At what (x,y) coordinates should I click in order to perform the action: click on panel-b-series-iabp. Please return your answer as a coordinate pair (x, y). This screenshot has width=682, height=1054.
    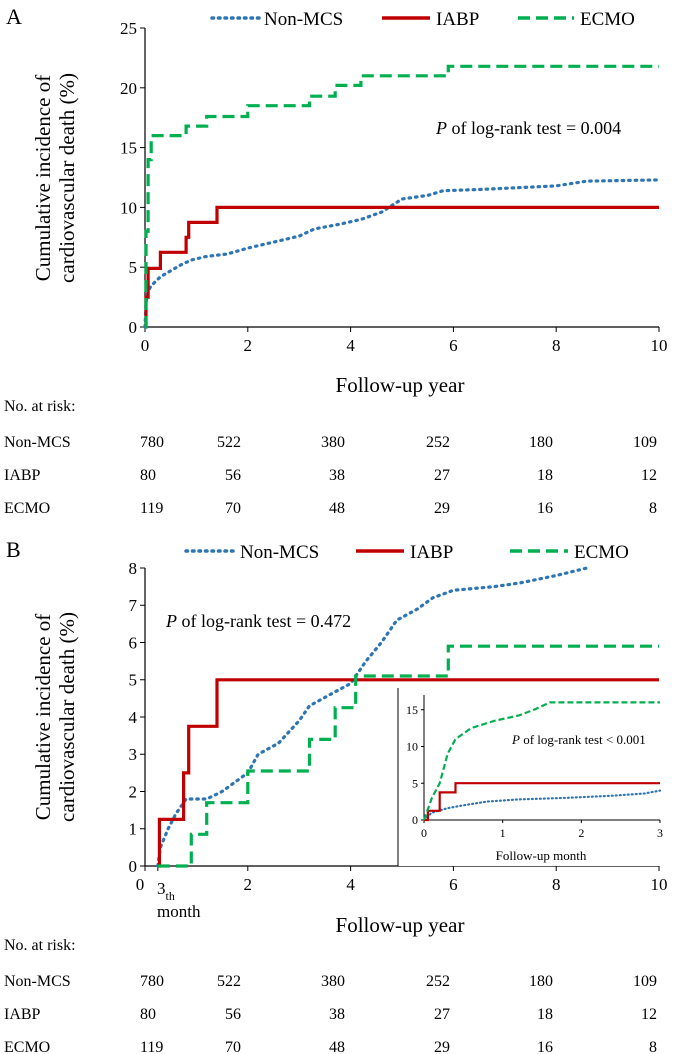
    Looking at the image, I should click on (408, 773).